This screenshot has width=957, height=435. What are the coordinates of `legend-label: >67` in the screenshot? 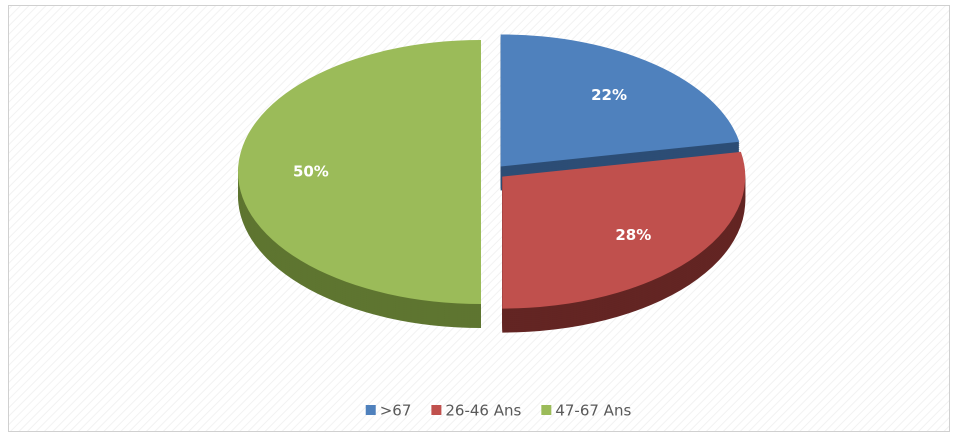 It's located at (396, 411).